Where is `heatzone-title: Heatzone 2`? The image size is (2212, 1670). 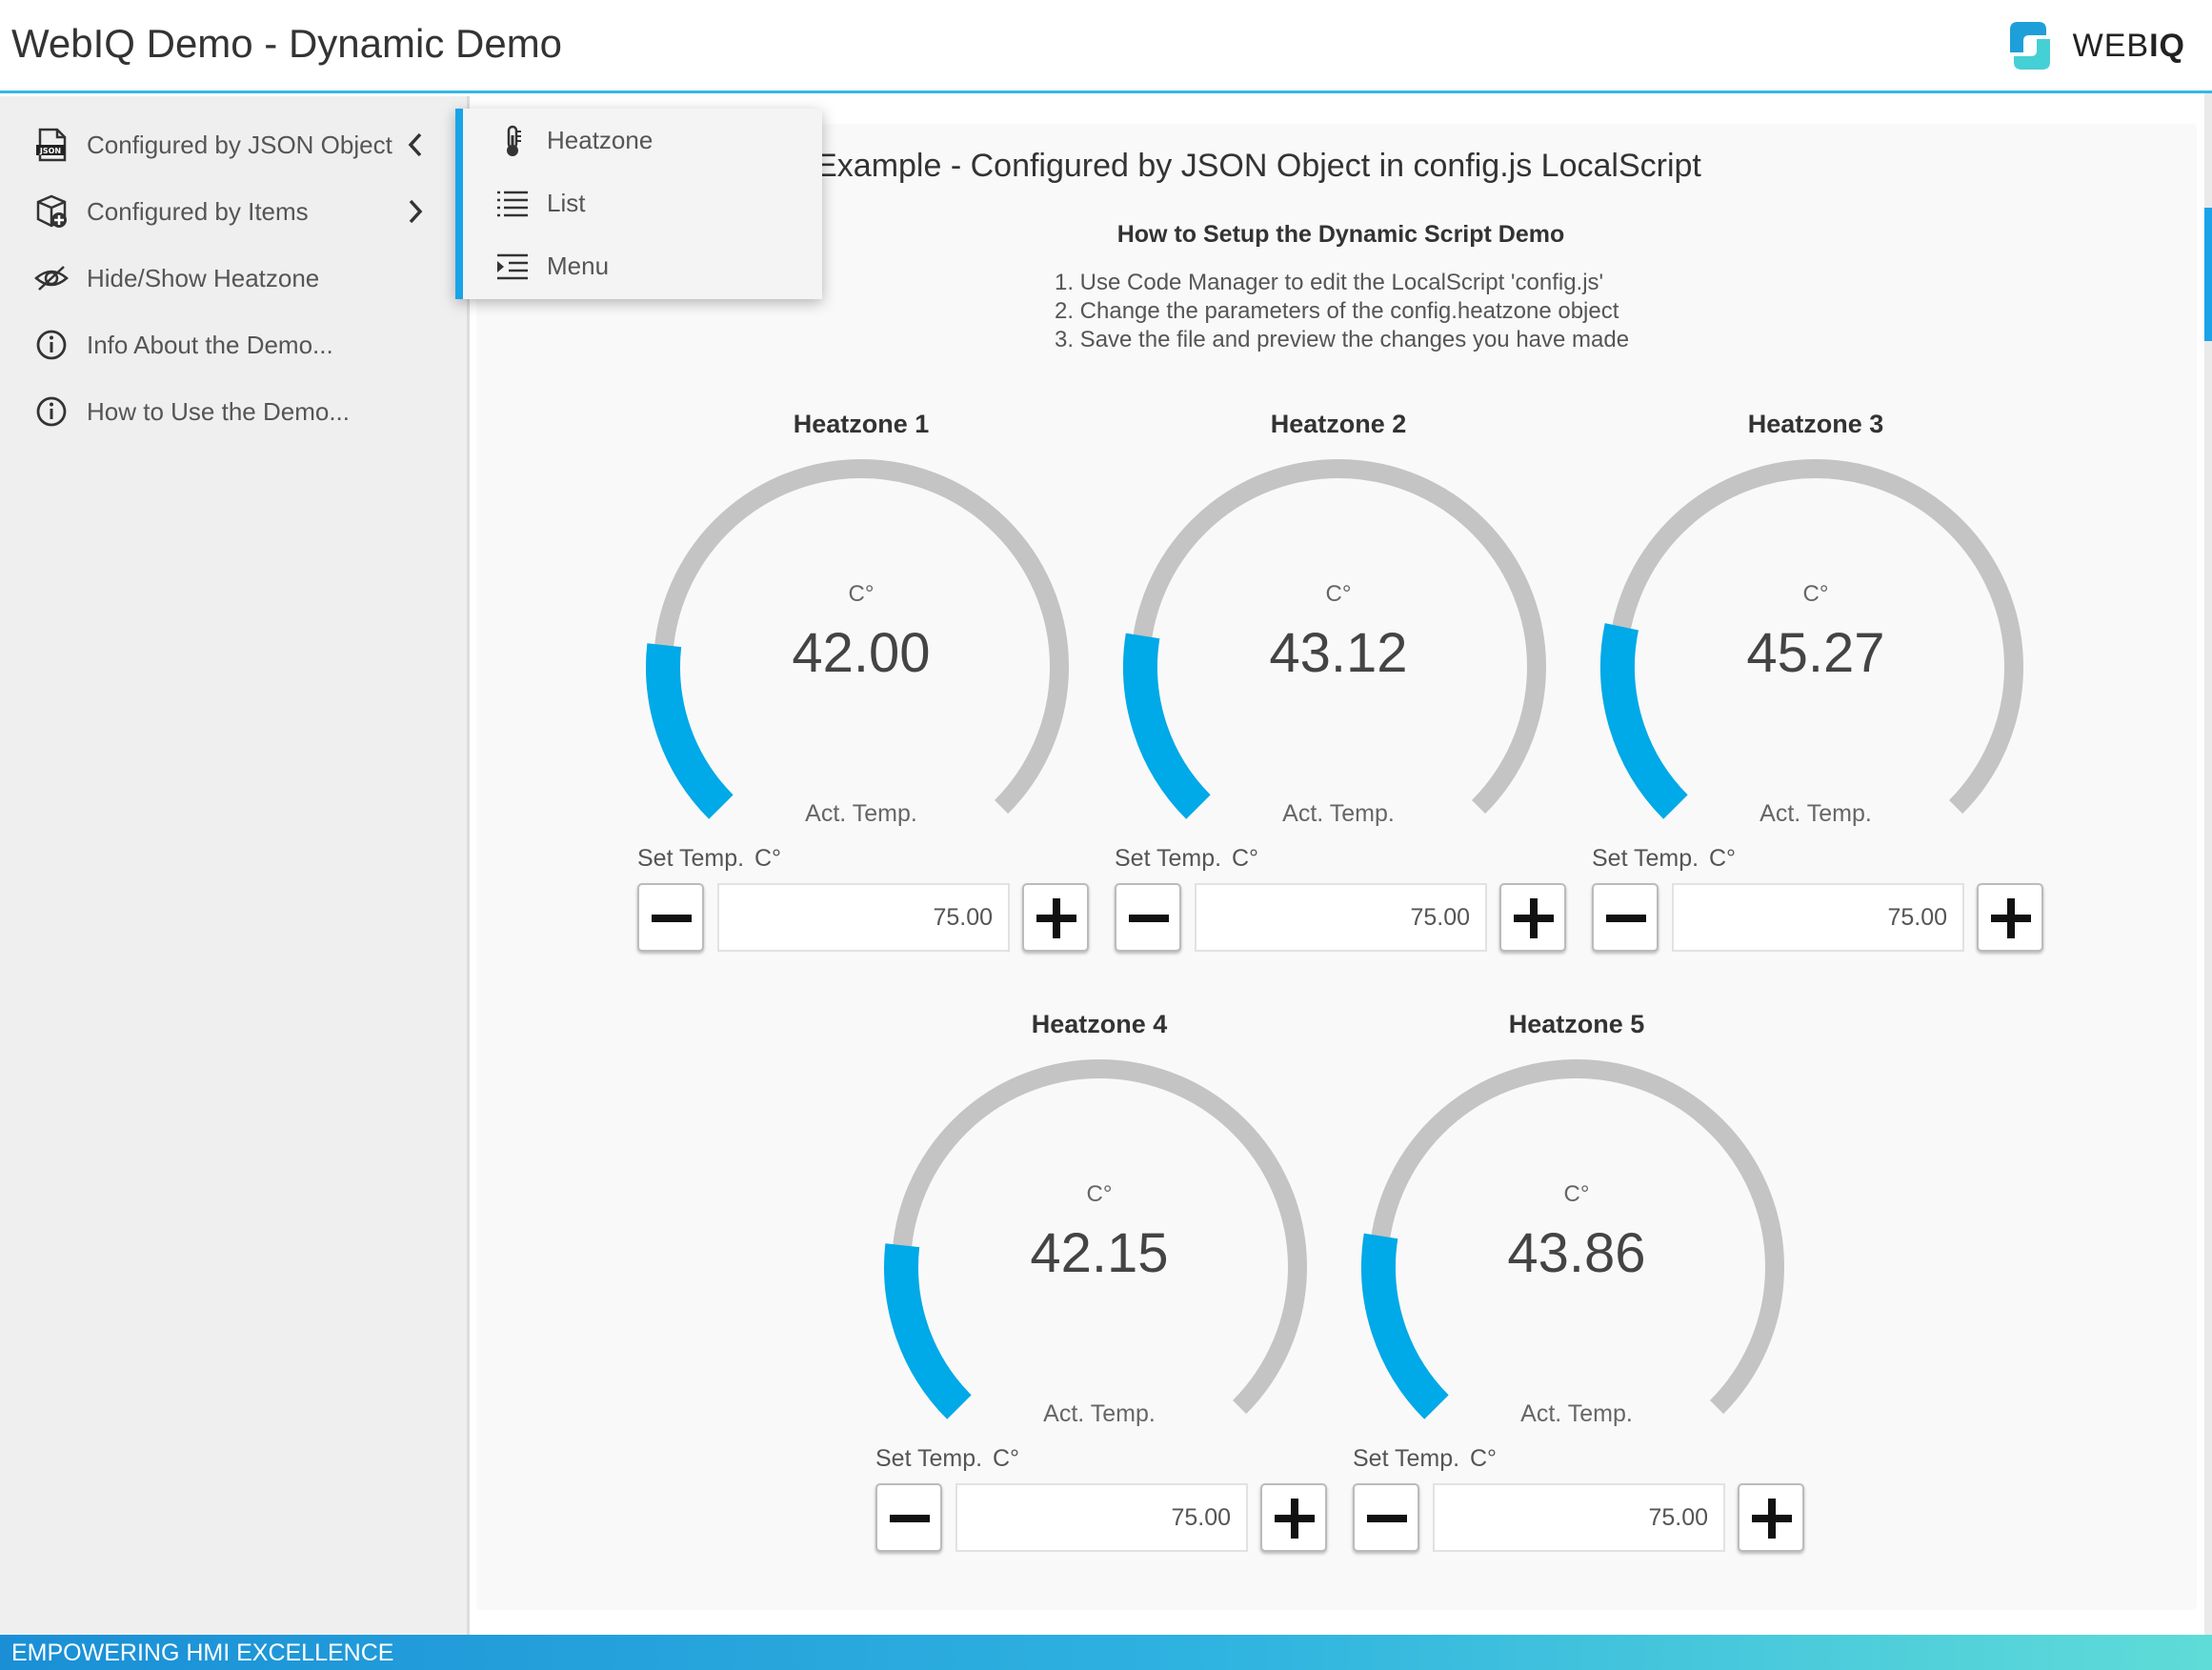
heatzone-title: Heatzone 2 is located at coordinates (1338, 424).